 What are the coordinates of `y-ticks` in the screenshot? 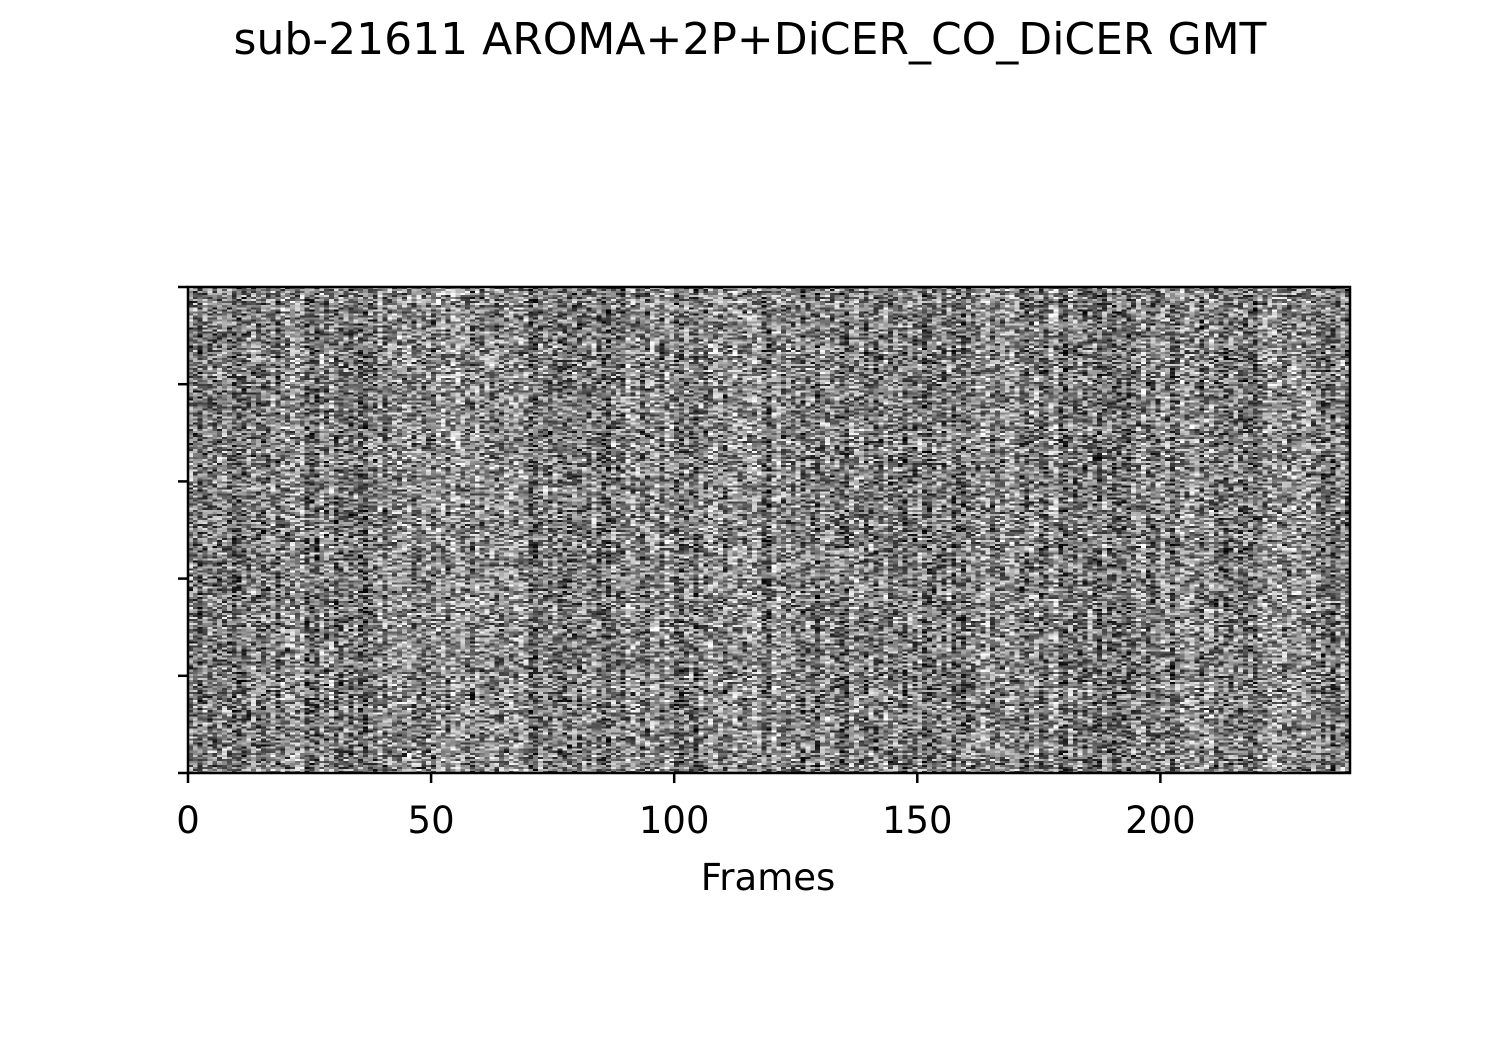 It's located at (183, 530).